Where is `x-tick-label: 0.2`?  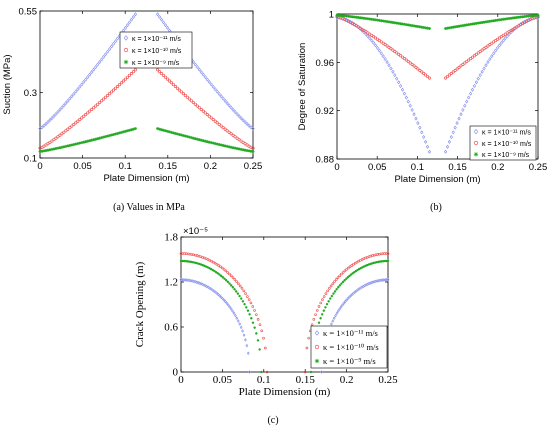 x-tick-label: 0.2 is located at coordinates (497, 167).